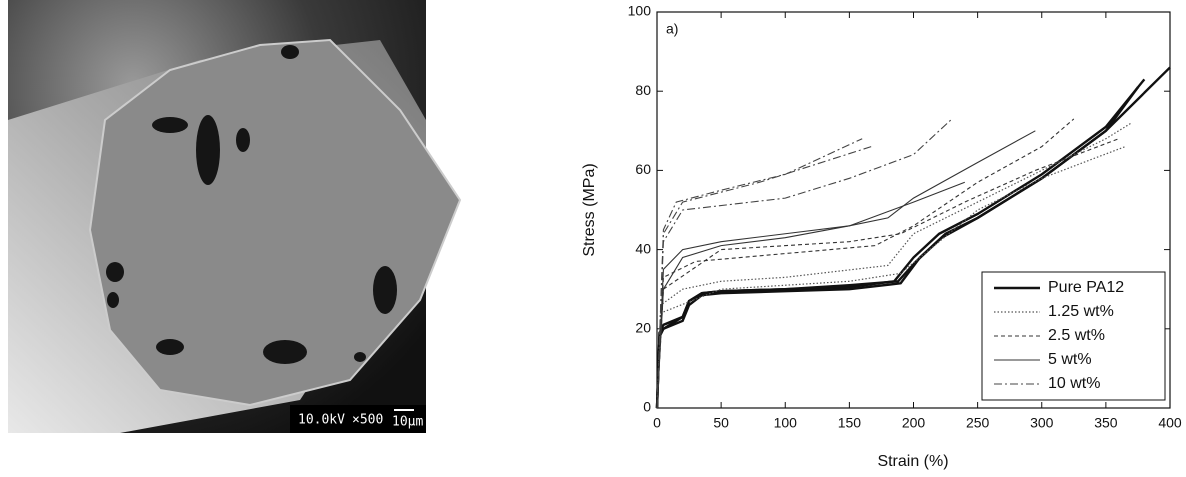 The height and width of the screenshot is (477, 1186). I want to click on x-tick-label: 250, so click(978, 423).